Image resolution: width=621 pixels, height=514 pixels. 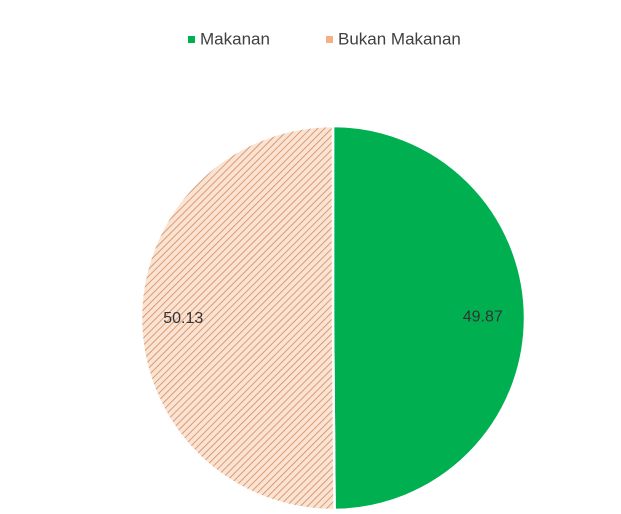 I want to click on legend-label: Bukan Makanan, so click(x=399, y=38).